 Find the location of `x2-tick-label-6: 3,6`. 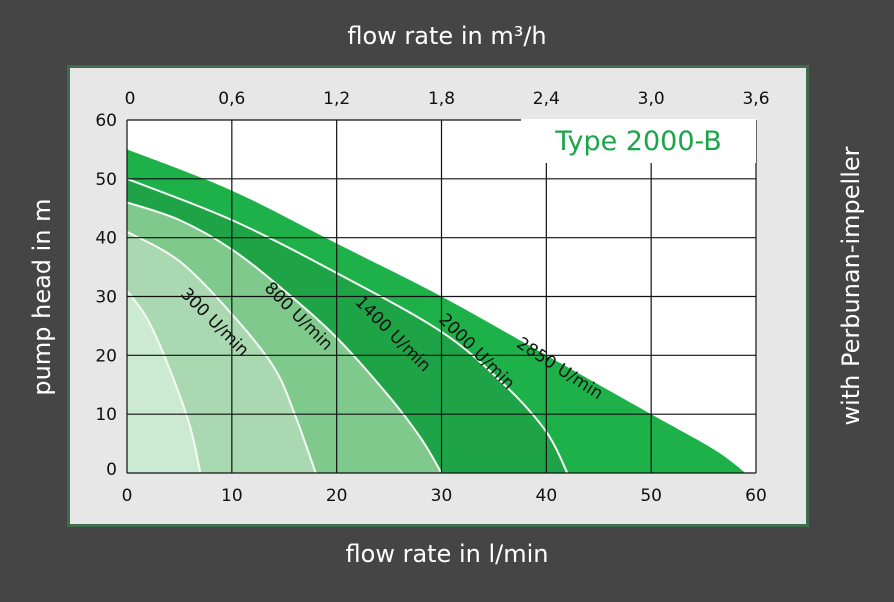

x2-tick-label-6: 3,6 is located at coordinates (755, 99).